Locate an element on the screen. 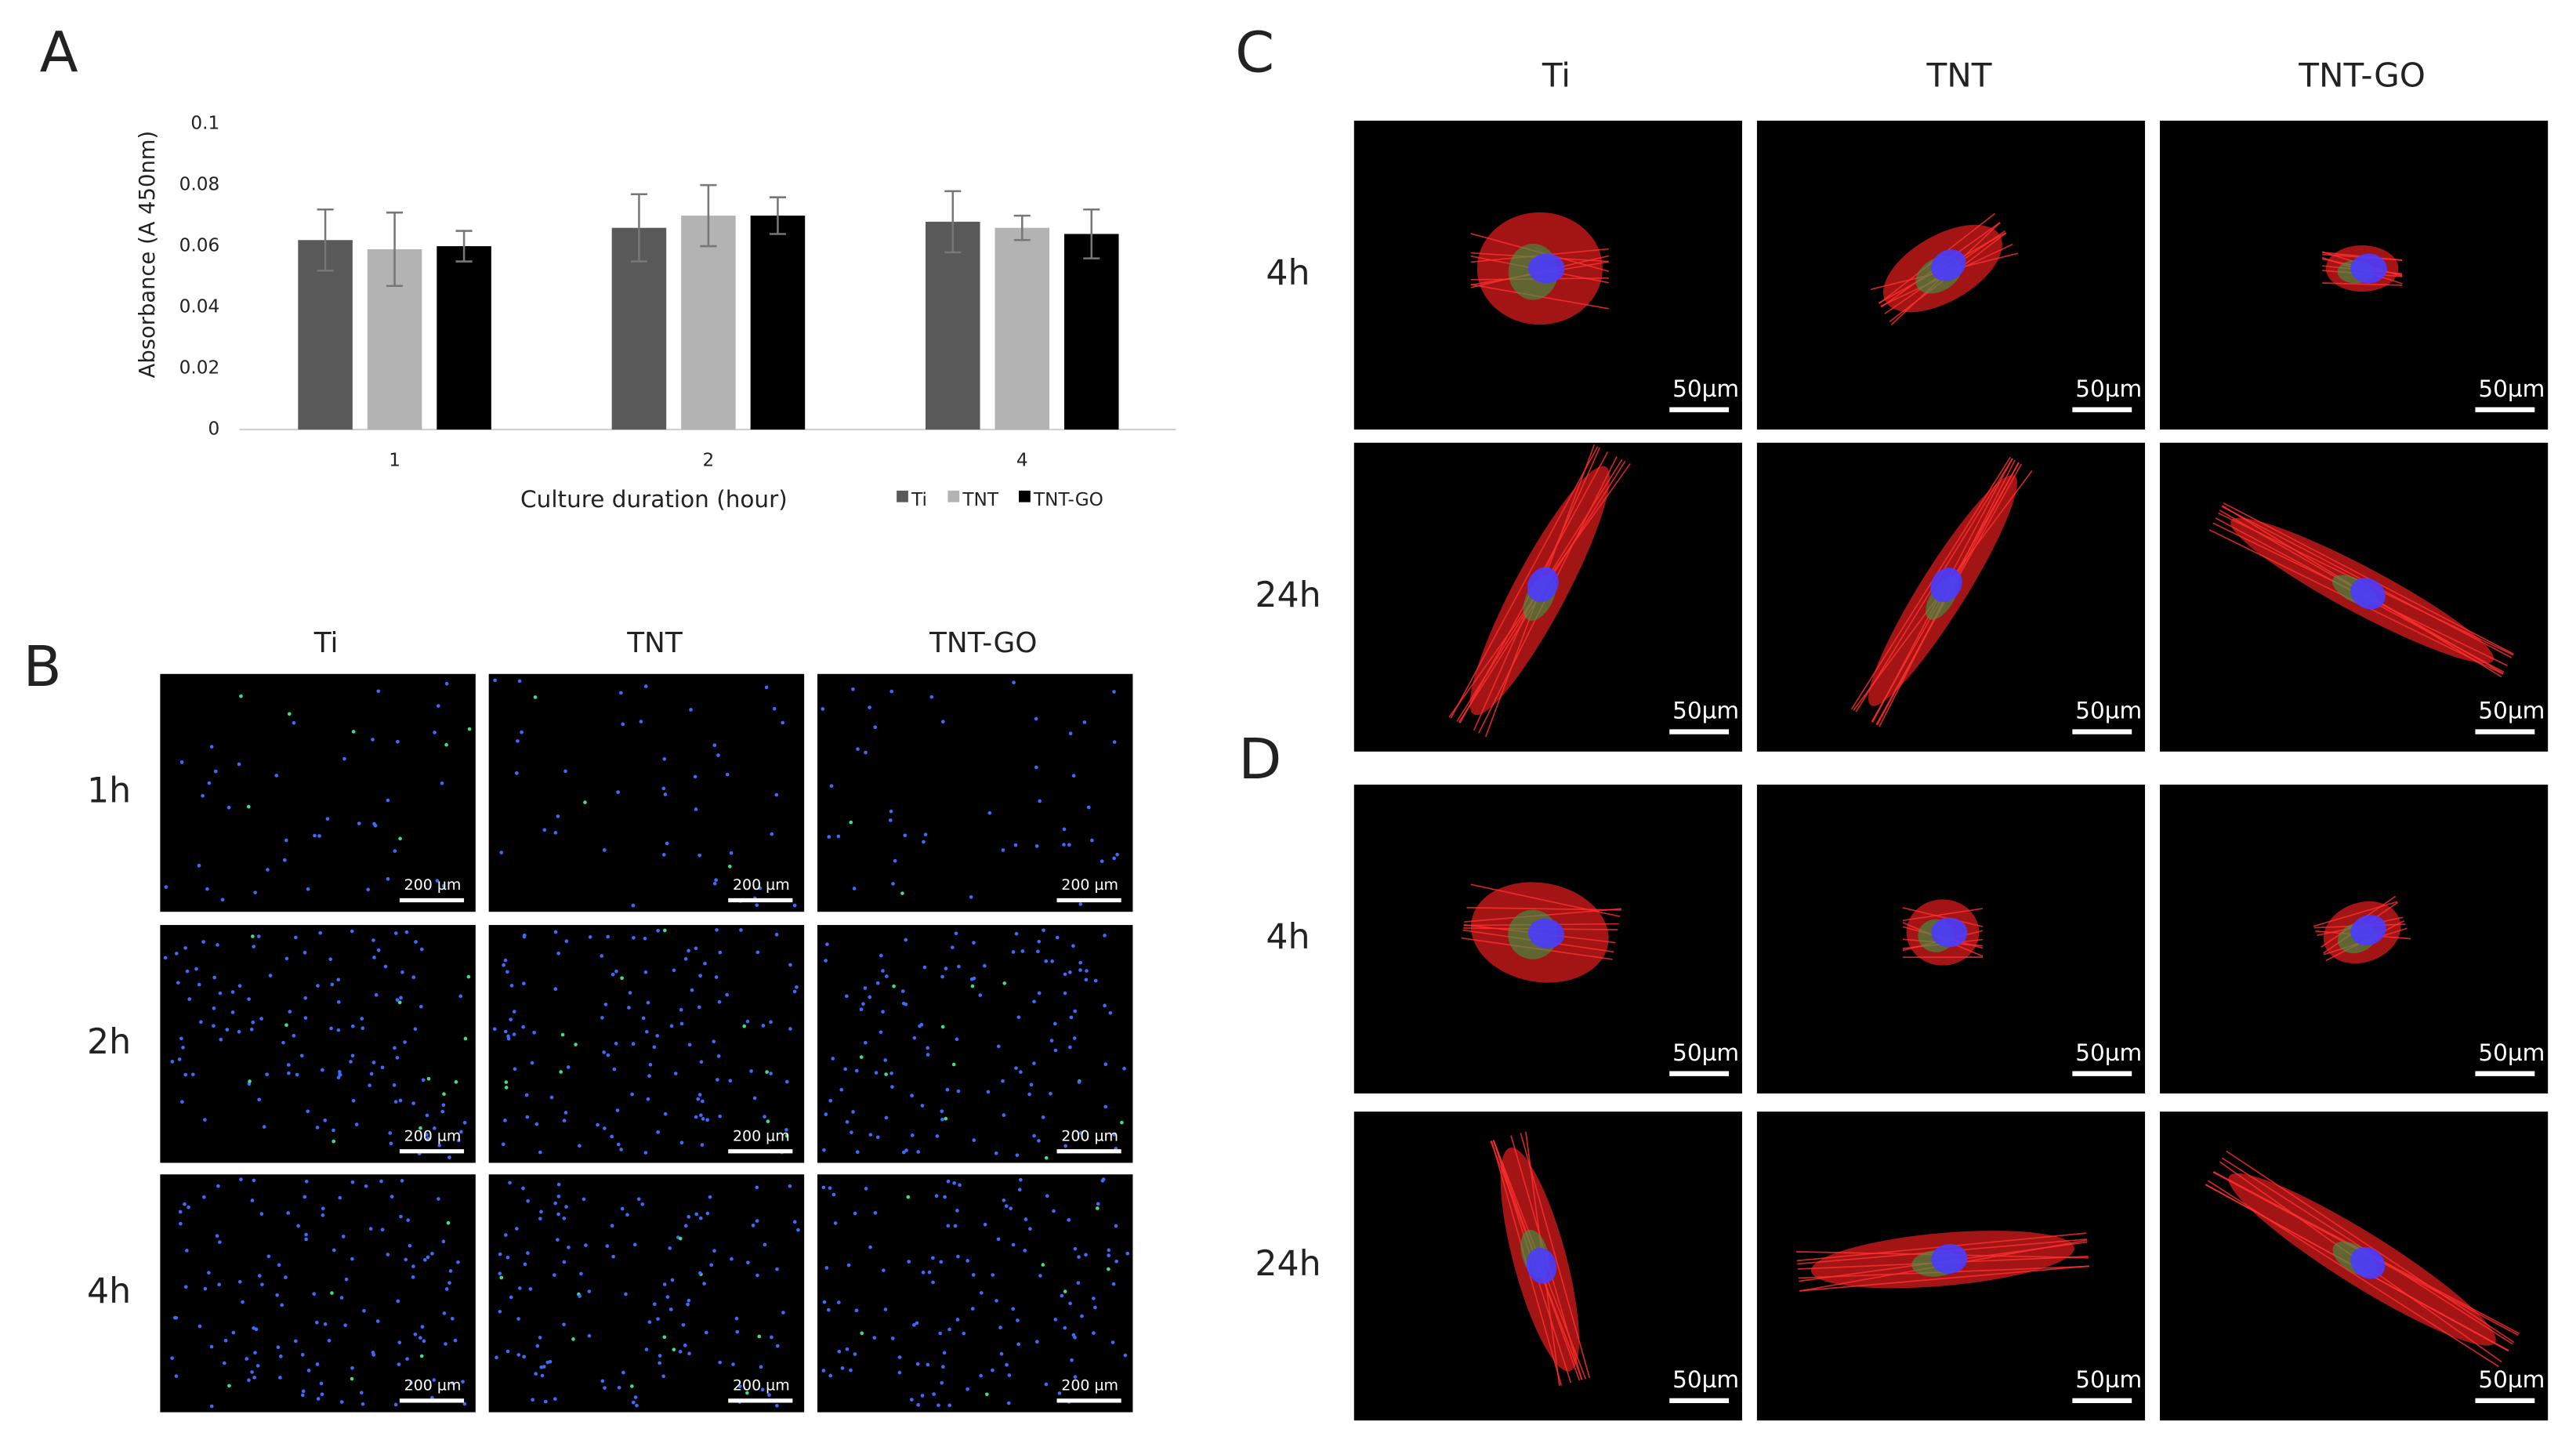 This screenshot has height=1447, width=2576. fiber is located at coordinates (1943, 915).